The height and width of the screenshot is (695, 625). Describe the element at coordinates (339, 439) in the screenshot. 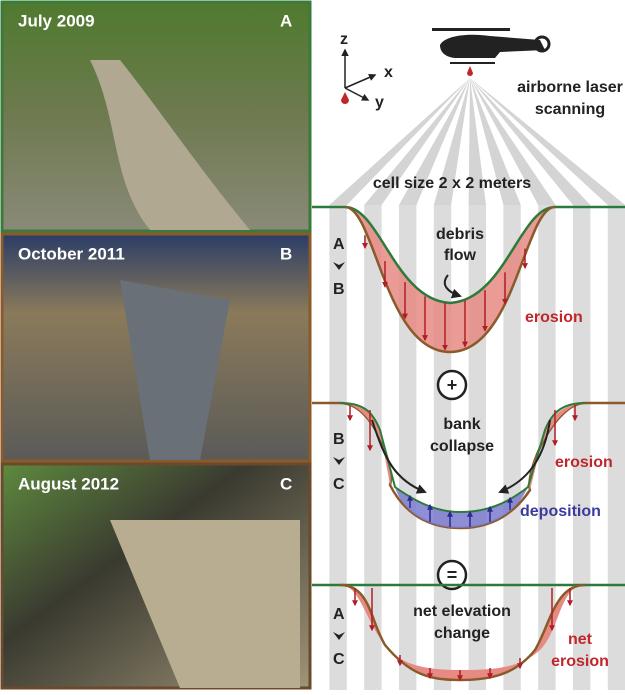

I see `state-from: B` at that location.